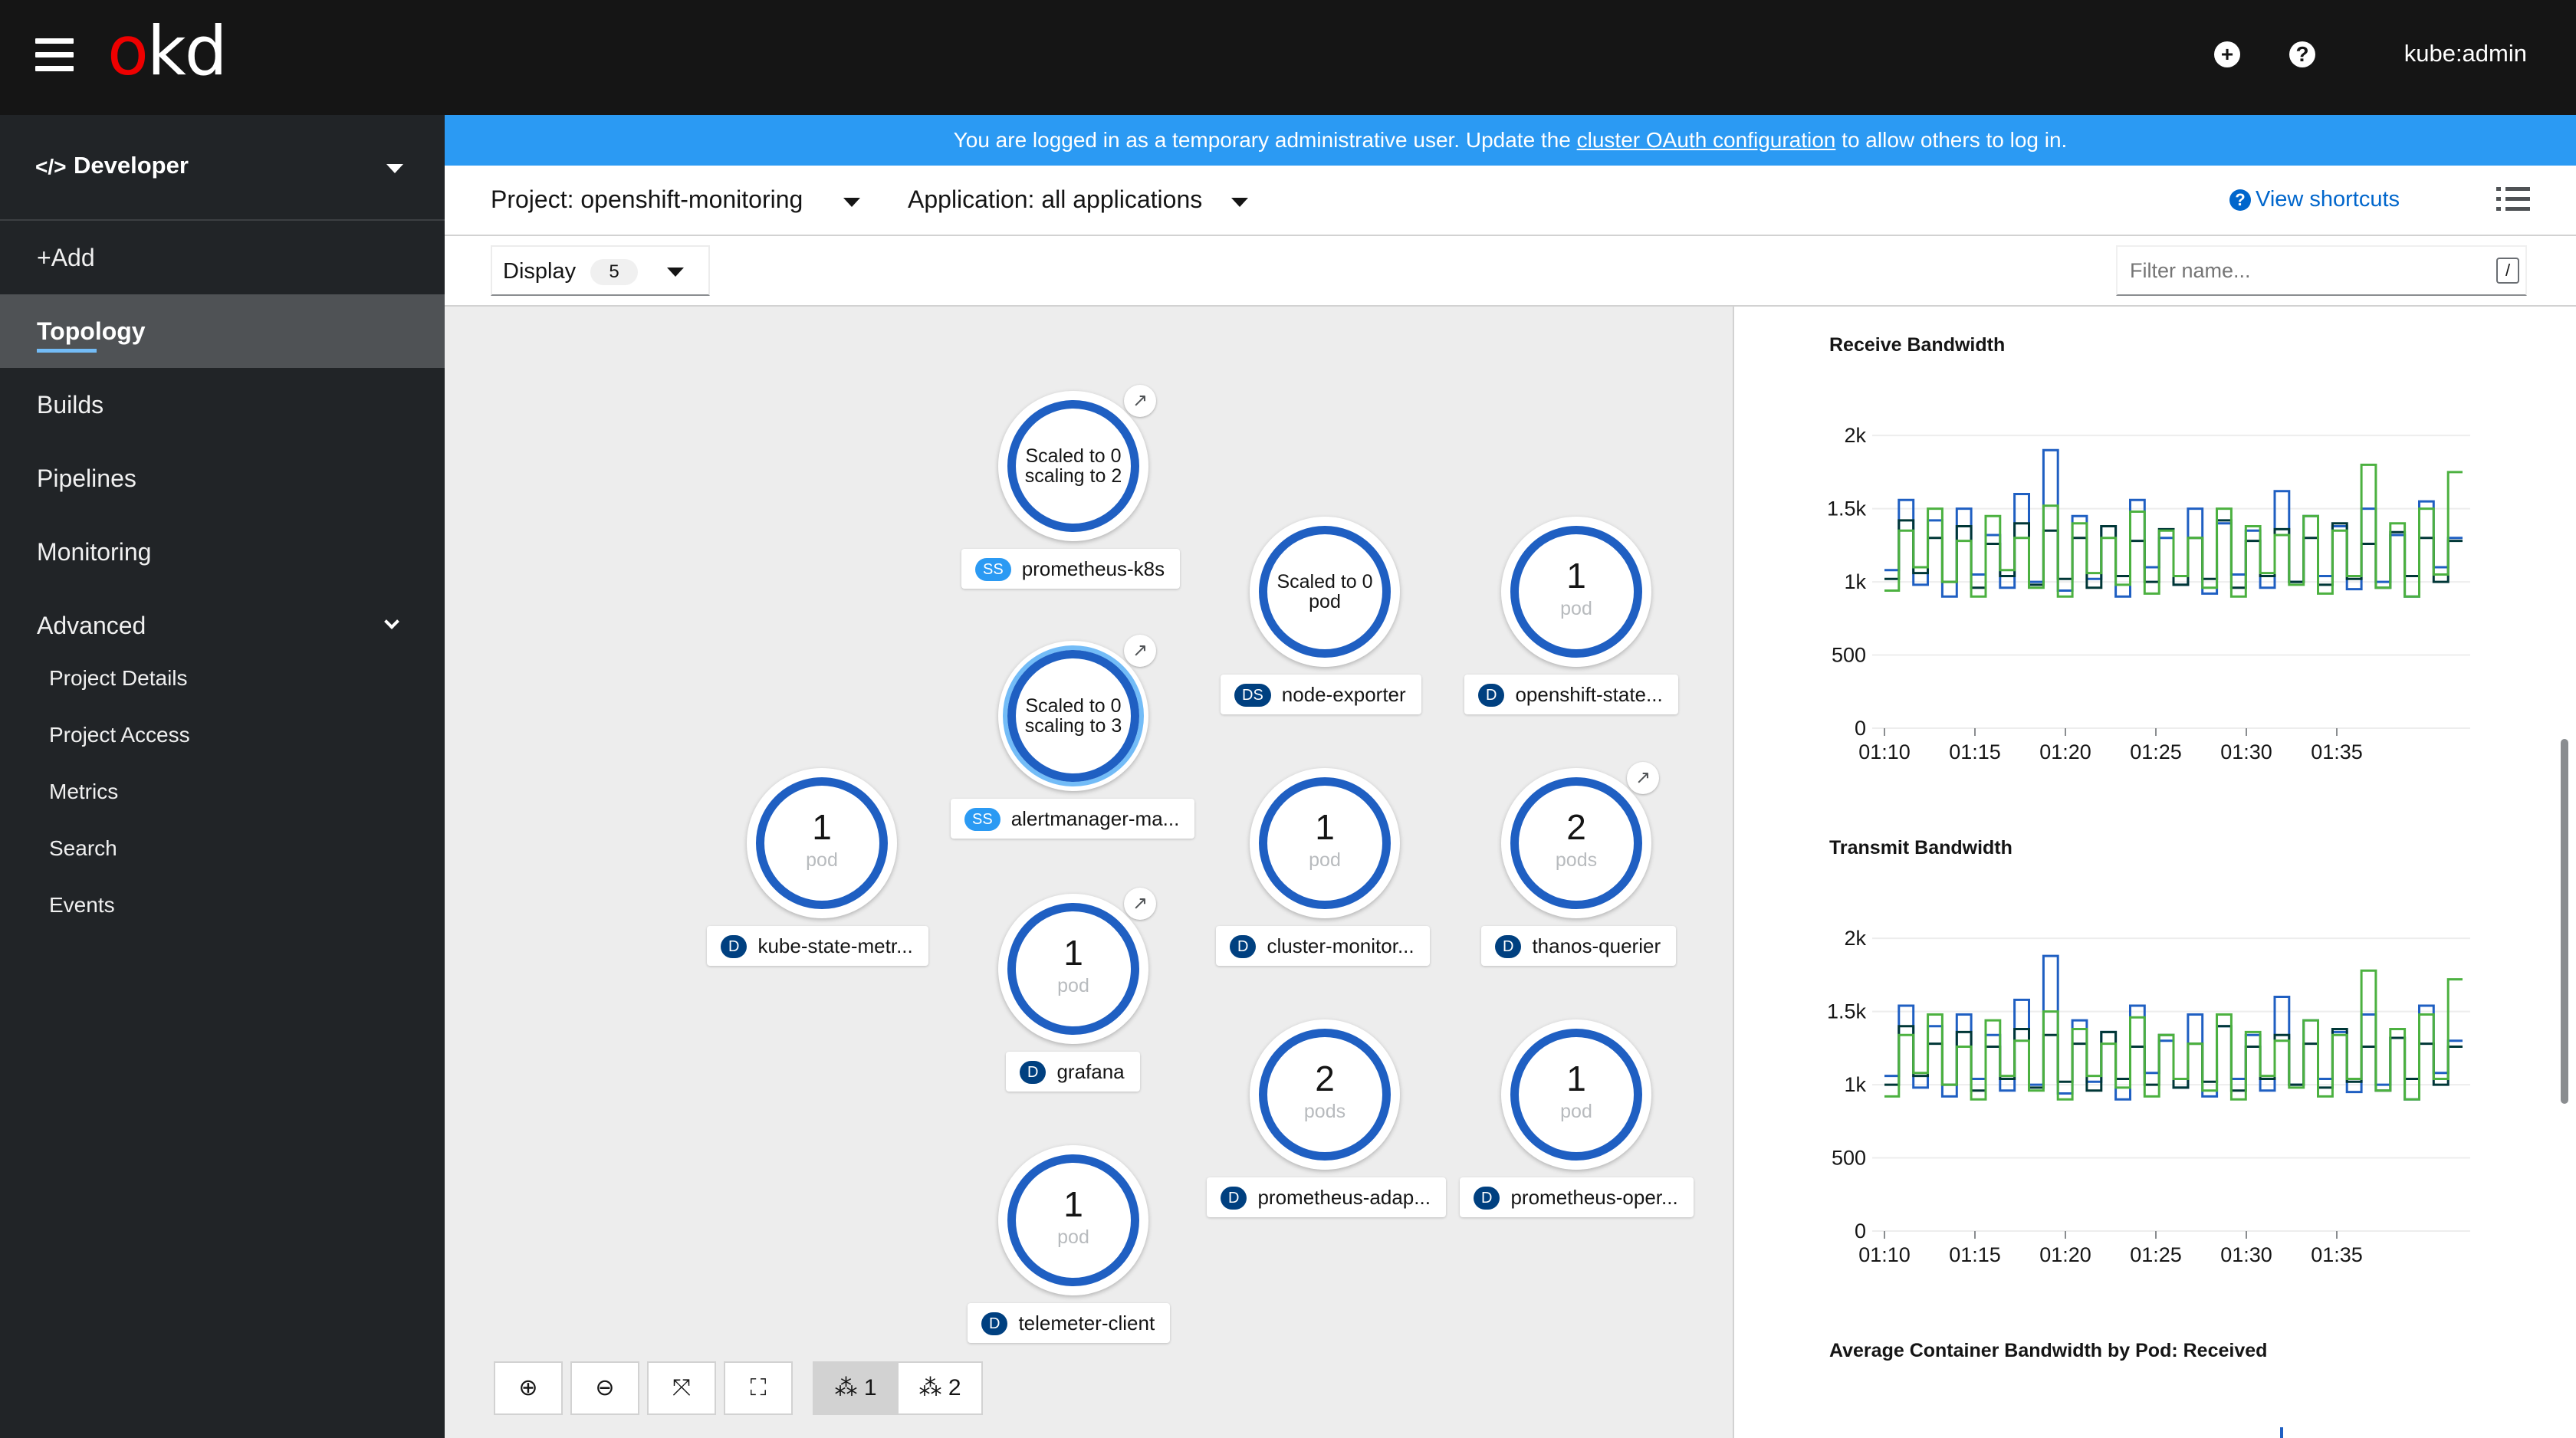 The image size is (2576, 1438). I want to click on active-indicator, so click(67, 351).